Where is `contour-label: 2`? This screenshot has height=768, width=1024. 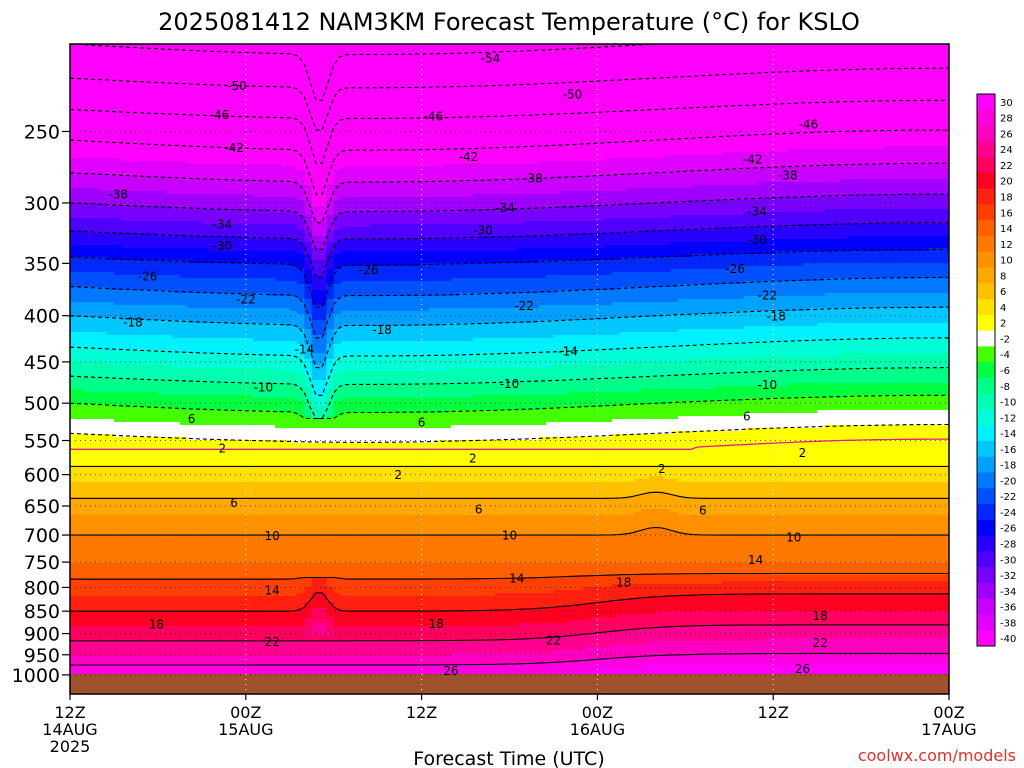 contour-label: 2 is located at coordinates (223, 449).